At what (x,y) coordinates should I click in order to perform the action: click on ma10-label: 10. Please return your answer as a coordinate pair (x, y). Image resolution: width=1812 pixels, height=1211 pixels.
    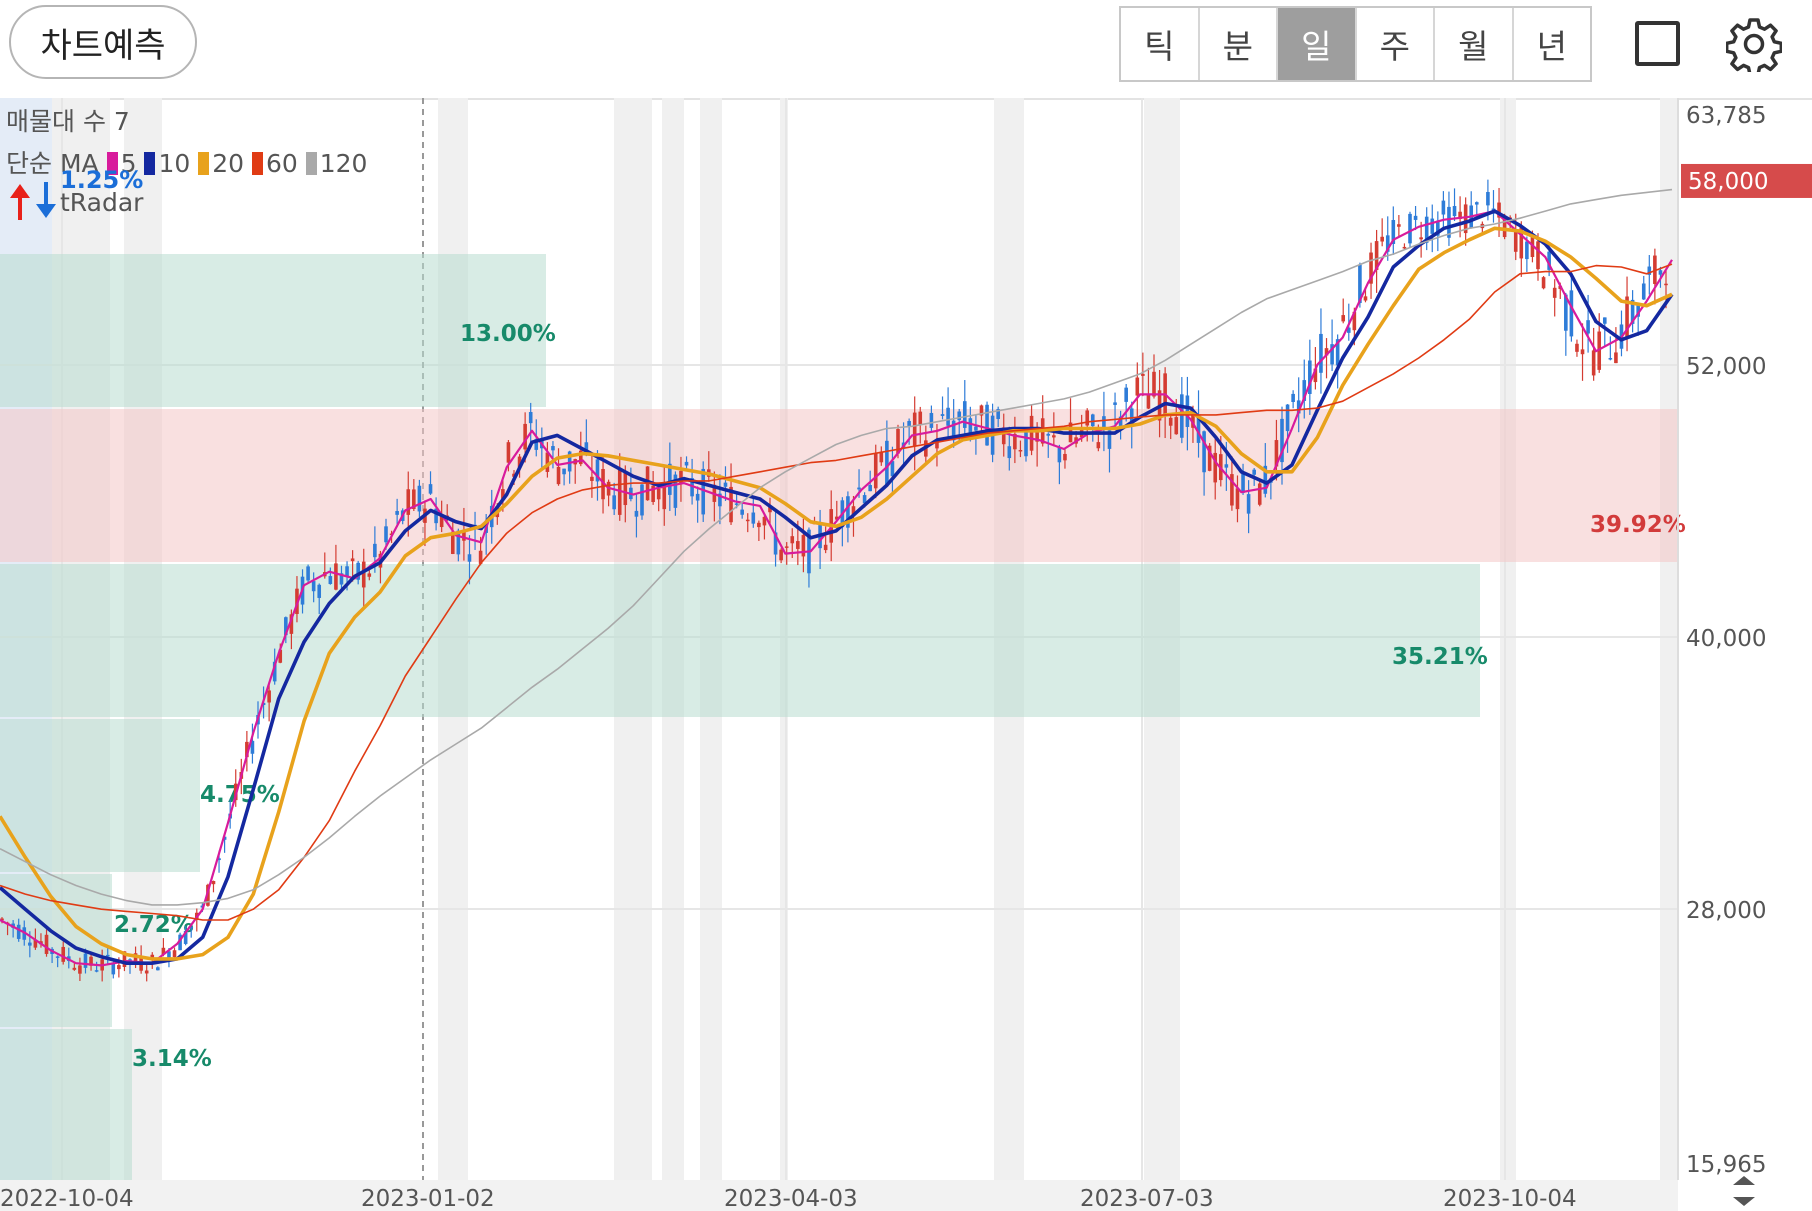
    Looking at the image, I should click on (174, 163).